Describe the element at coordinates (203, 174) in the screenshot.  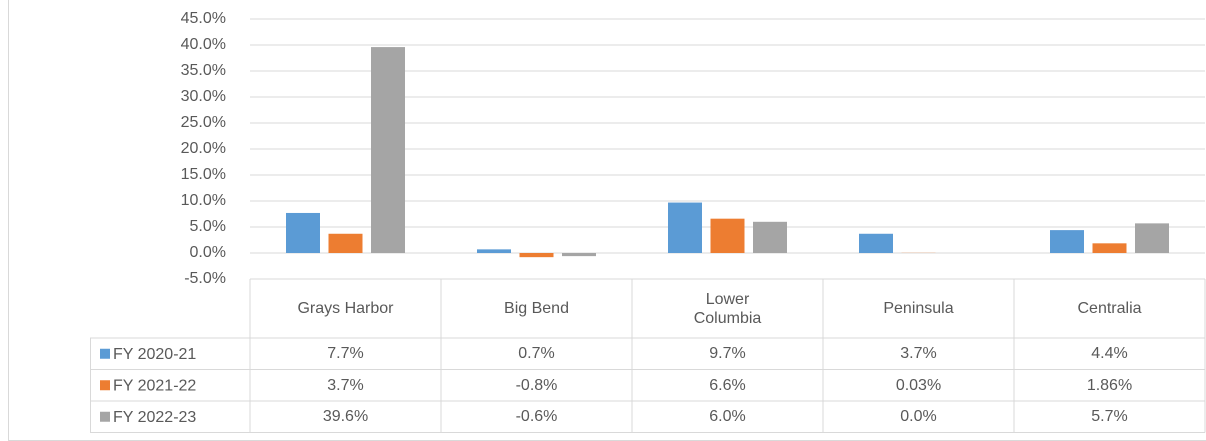
I see `y-tick-label: 15.0%` at that location.